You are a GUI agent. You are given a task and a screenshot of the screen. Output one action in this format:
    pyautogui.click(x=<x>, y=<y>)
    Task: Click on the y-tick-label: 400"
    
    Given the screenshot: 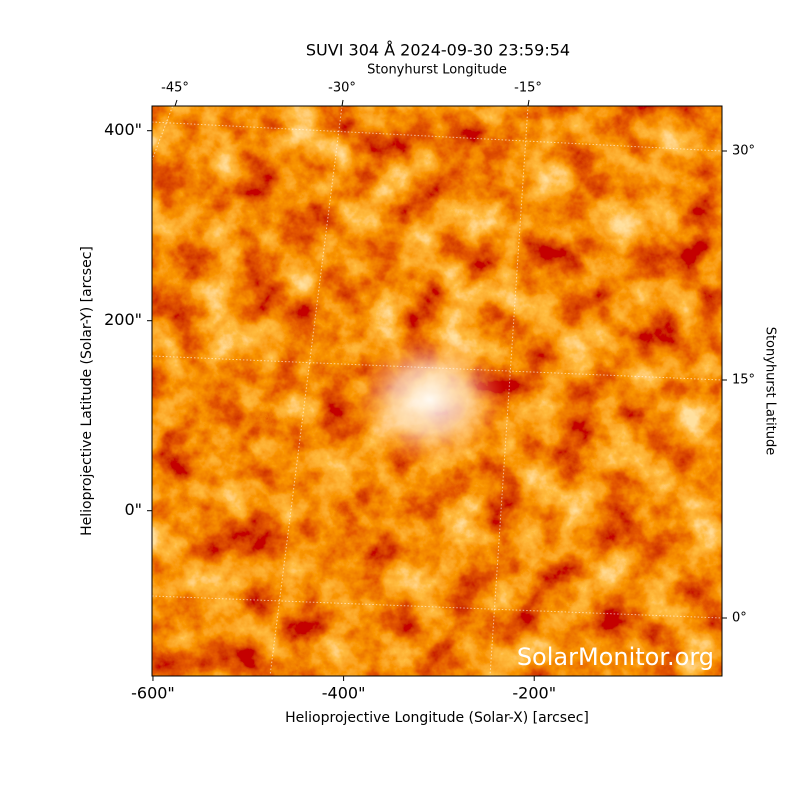 What is the action you would take?
    pyautogui.click(x=123, y=129)
    